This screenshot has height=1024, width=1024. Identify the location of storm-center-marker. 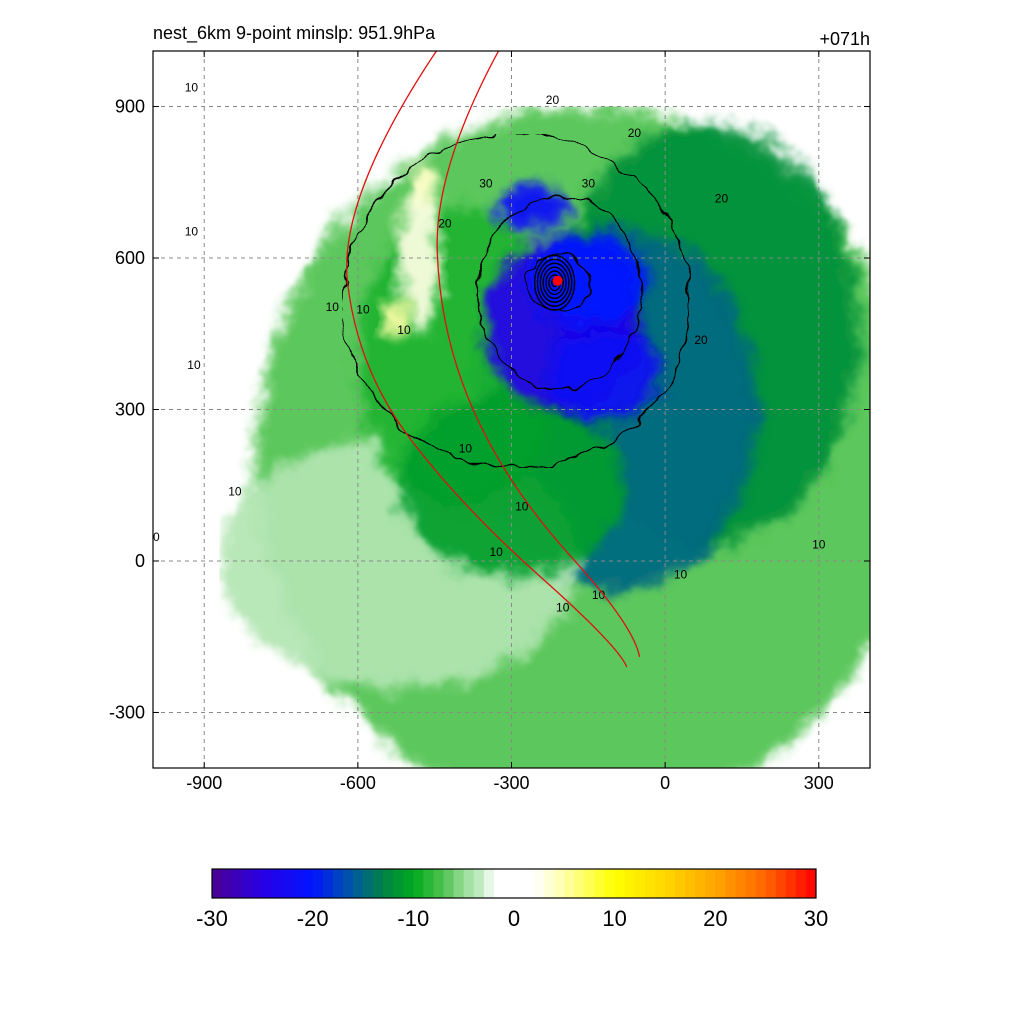
(557, 280).